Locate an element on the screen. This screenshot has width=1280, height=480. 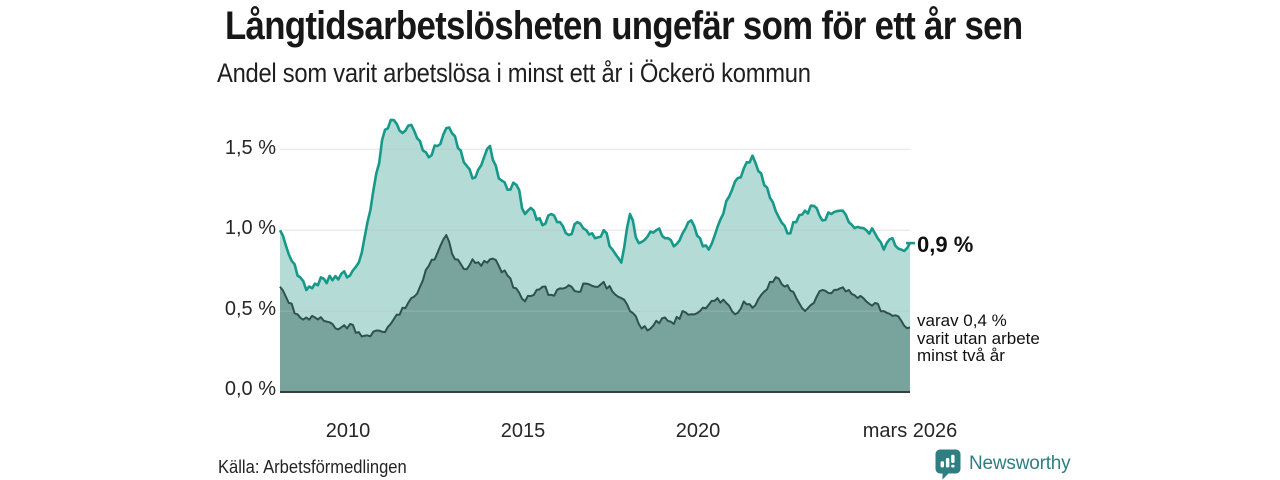
y-axis-tick-0-0: 0,0 % is located at coordinates (250, 389).